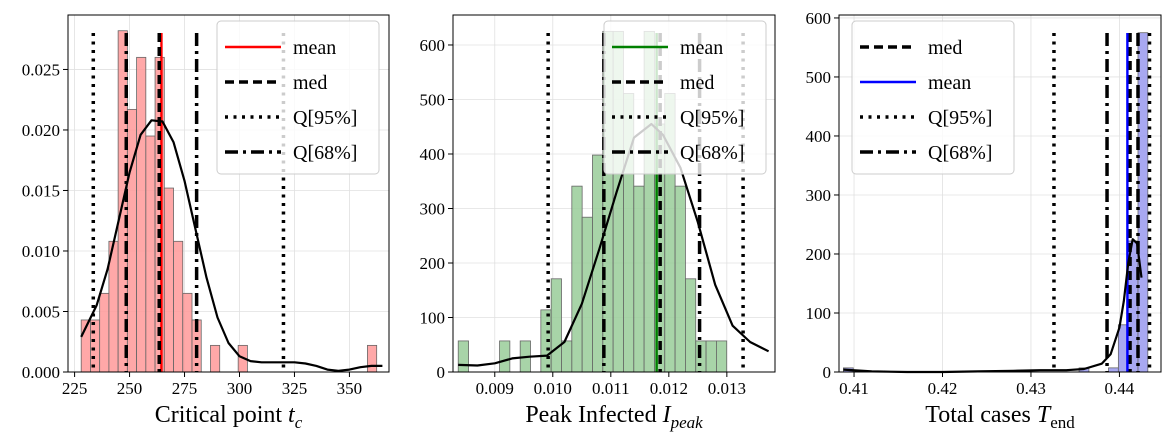  What do you see at coordinates (185, 388) in the screenshot?
I see `x-tick-label: 275` at bounding box center [185, 388].